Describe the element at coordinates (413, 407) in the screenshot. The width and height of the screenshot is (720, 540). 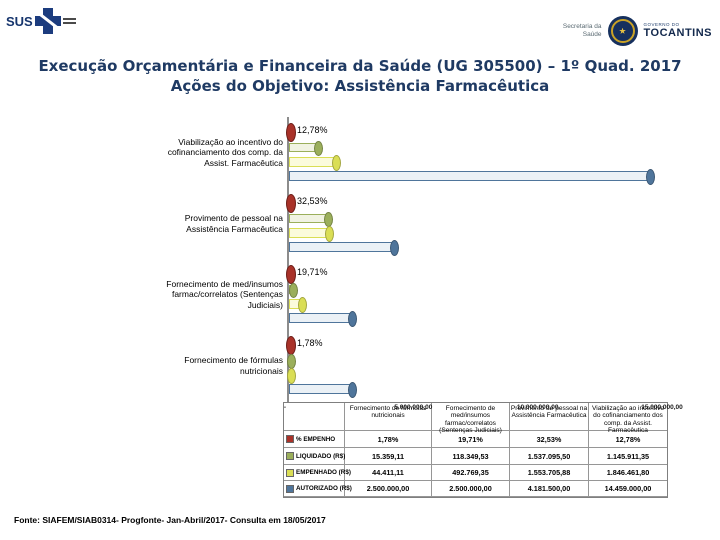
I see `axis-tick-label: 5.000.000,00` at that location.